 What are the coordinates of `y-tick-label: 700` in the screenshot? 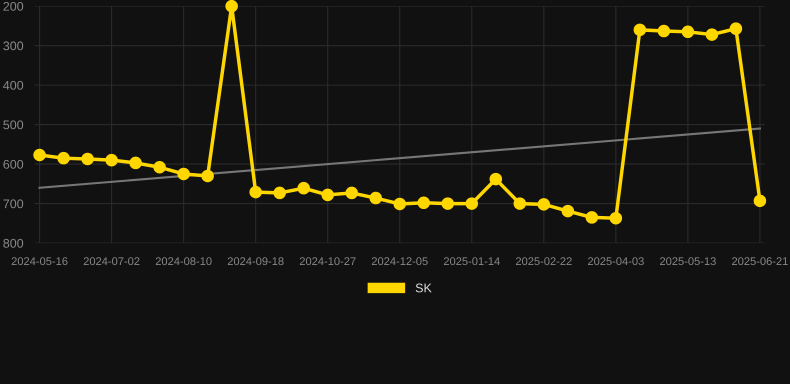 It's located at (13, 203).